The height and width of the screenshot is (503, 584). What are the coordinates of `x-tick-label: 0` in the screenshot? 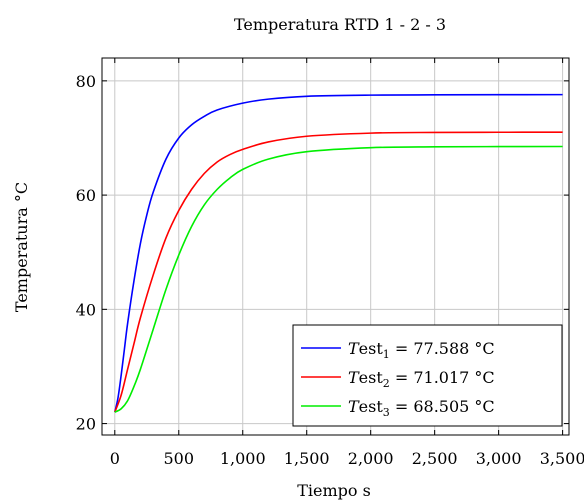 It's located at (115, 458).